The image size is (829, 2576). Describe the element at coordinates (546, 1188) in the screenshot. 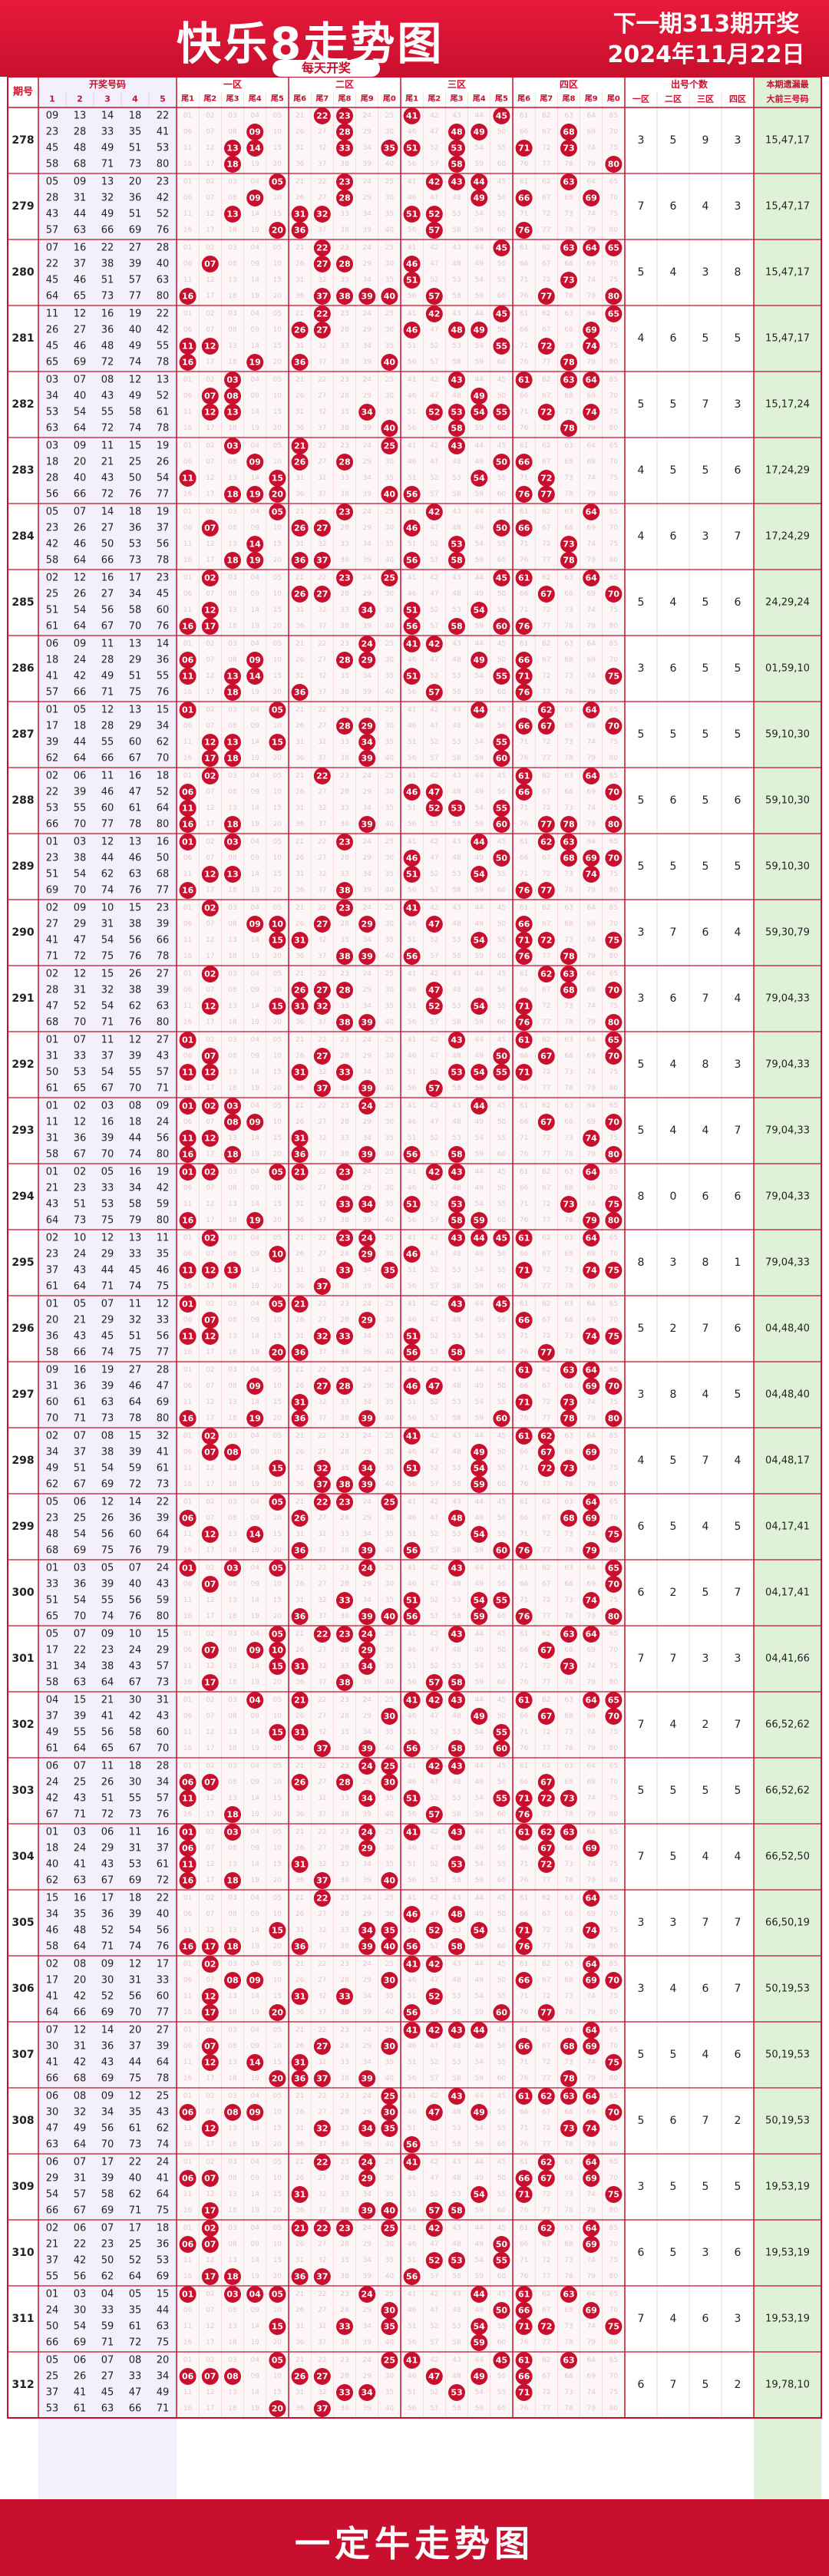

I see `ghost-number: 67` at that location.